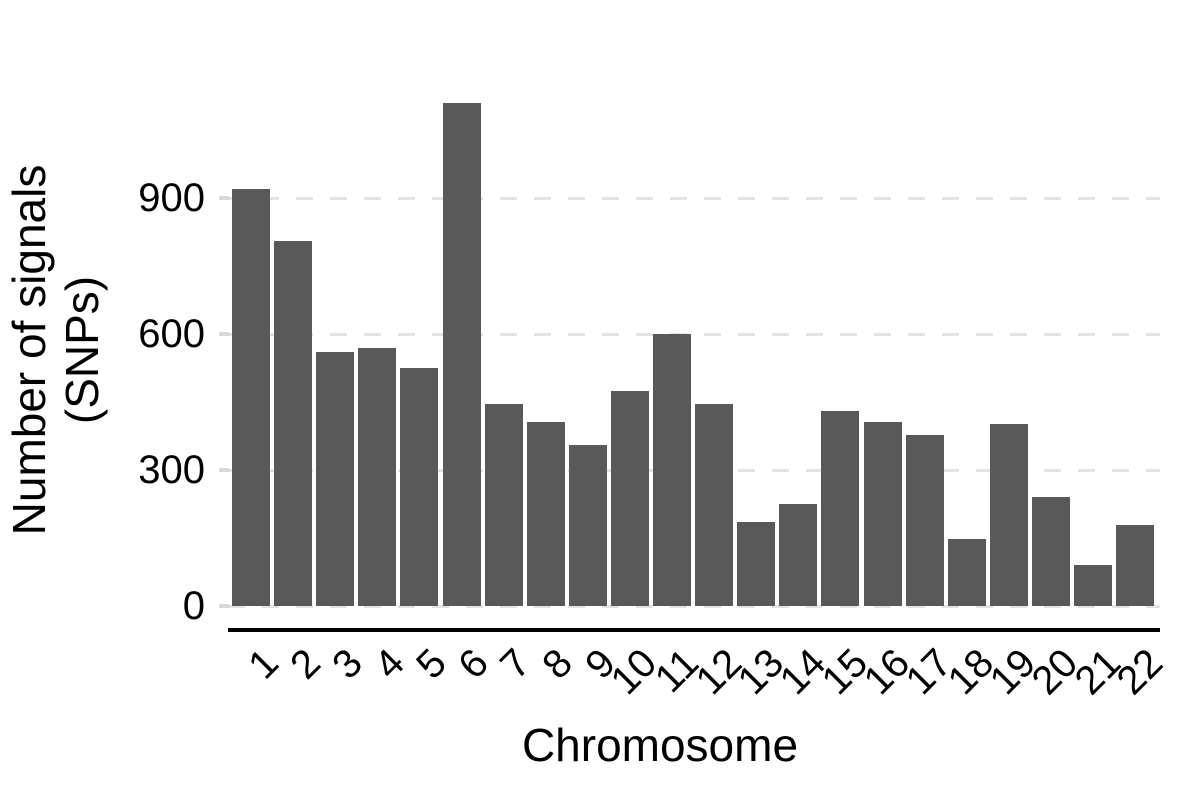 This screenshot has width=1200, height=800. I want to click on x-tick-label-text-22: 22, so click(1139, 672).